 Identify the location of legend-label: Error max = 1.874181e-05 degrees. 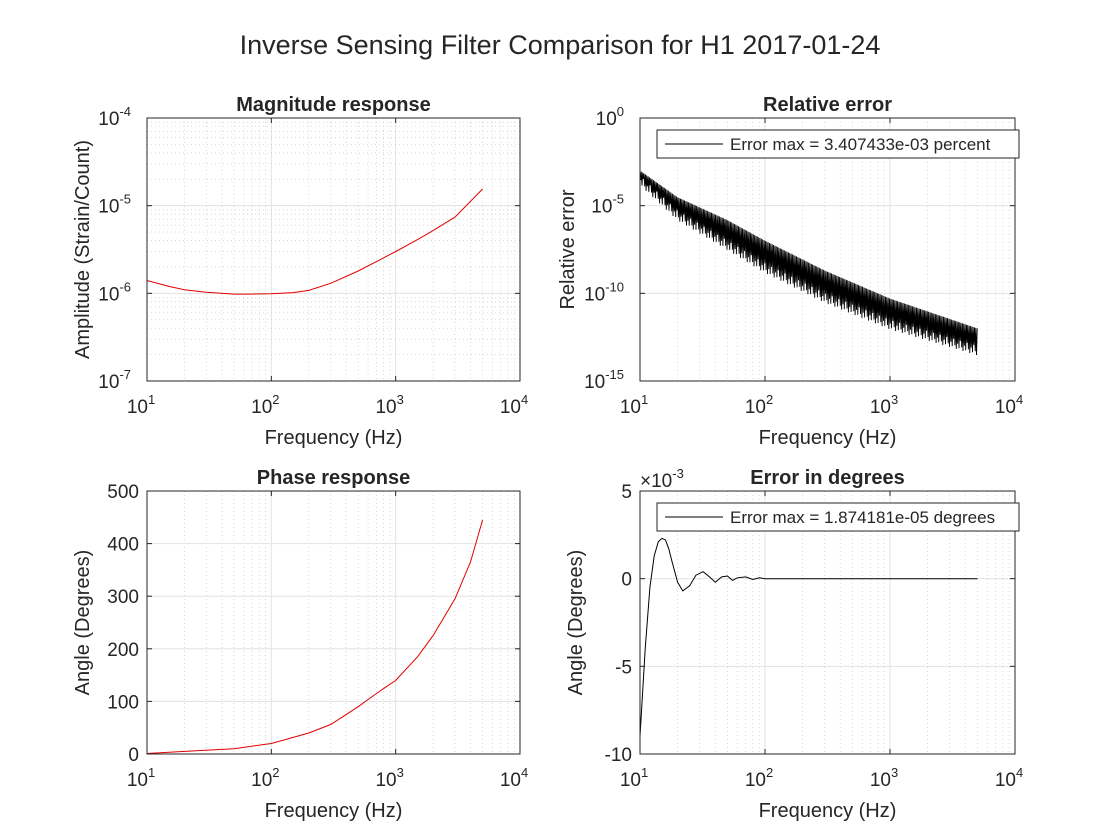
(862, 517).